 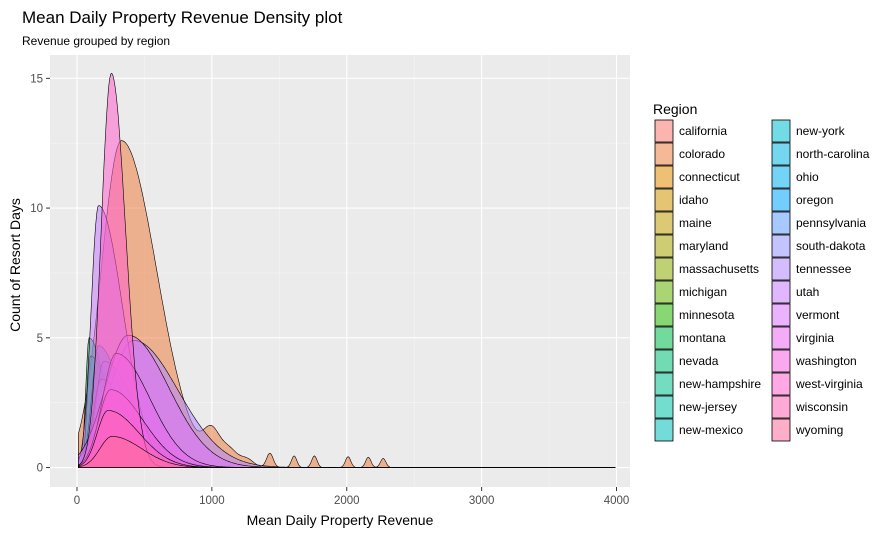 What do you see at coordinates (703, 292) in the screenshot?
I see `legend-label: michigan` at bounding box center [703, 292].